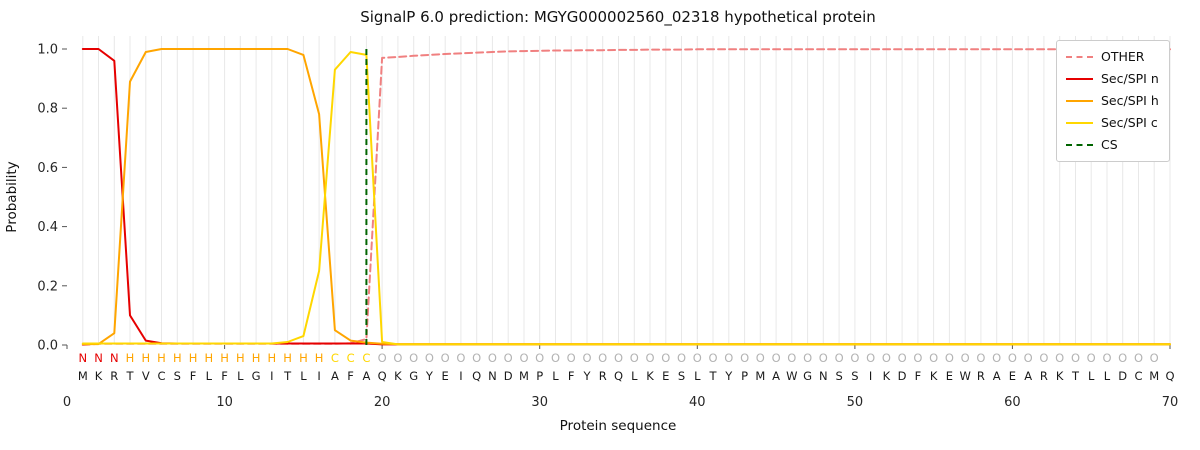 The height and width of the screenshot is (450, 1200). I want to click on legend-item-other: OTHER, so click(1112, 57).